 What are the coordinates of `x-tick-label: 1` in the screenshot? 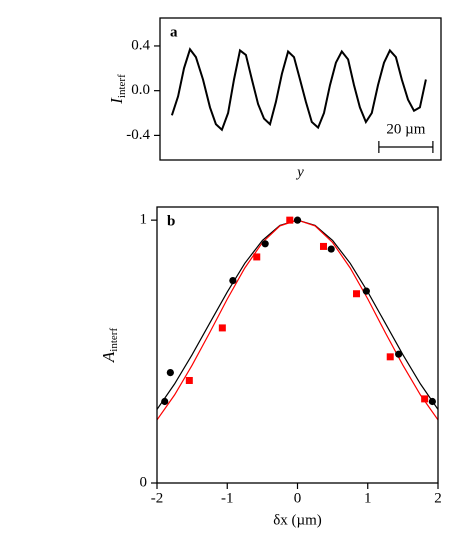 It's located at (368, 498).